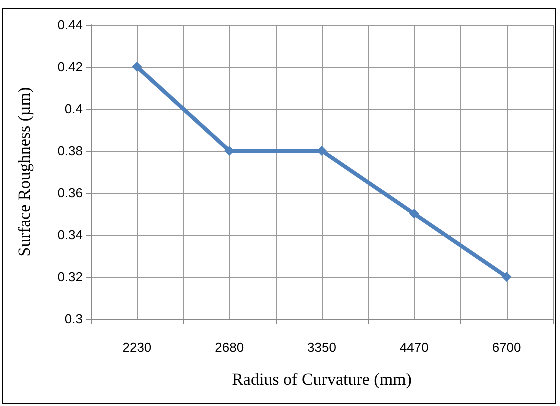  I want to click on y-tick-label: 0.42, so click(70, 67).